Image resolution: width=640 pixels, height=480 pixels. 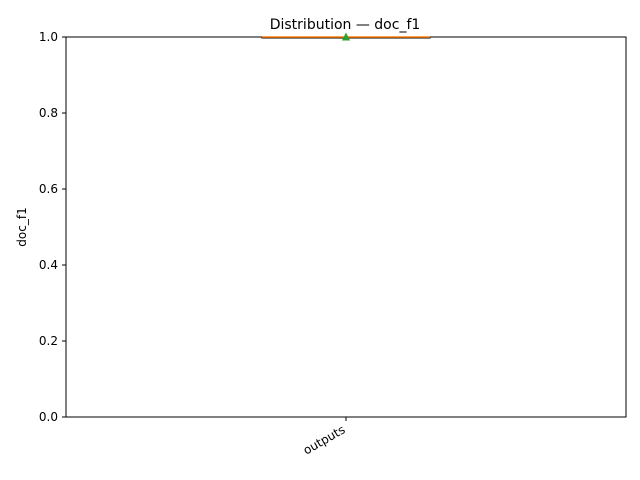 What do you see at coordinates (48, 113) in the screenshot?
I see `y-tick-label: 0.8` at bounding box center [48, 113].